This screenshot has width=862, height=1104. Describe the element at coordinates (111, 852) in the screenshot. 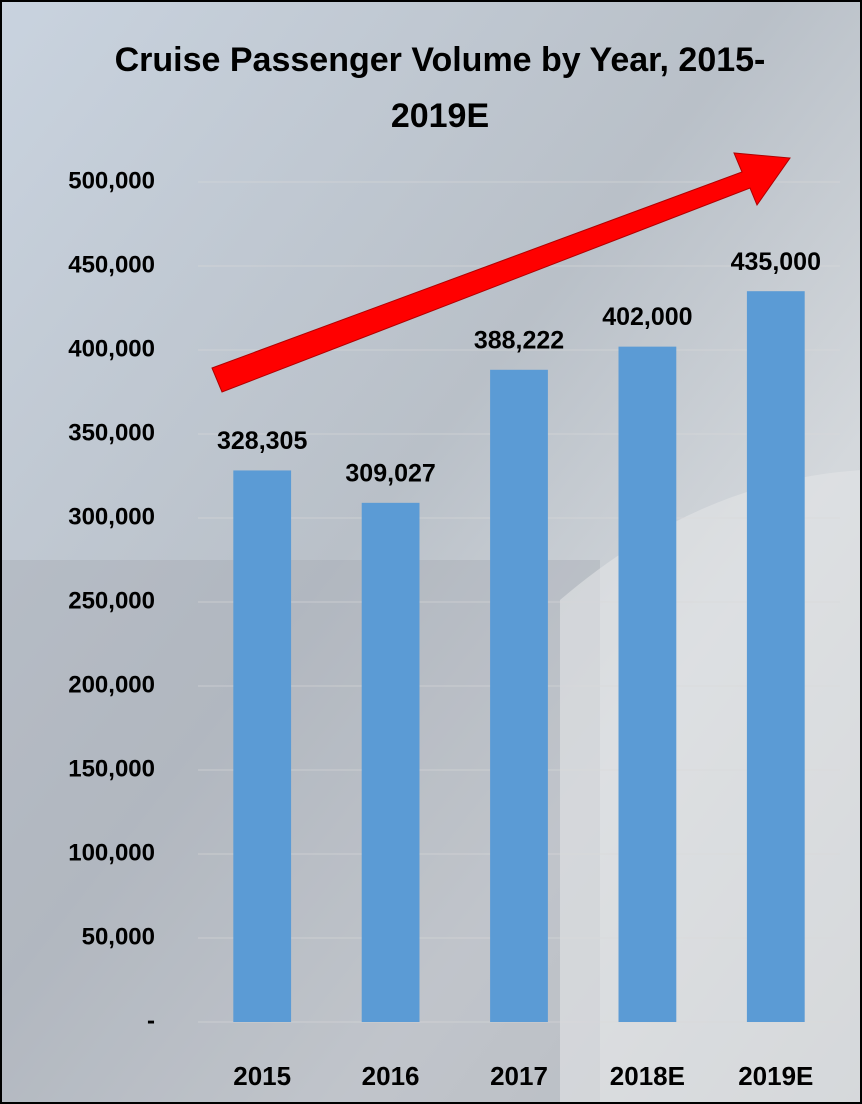

I see `y-tick-label: 100,000` at that location.